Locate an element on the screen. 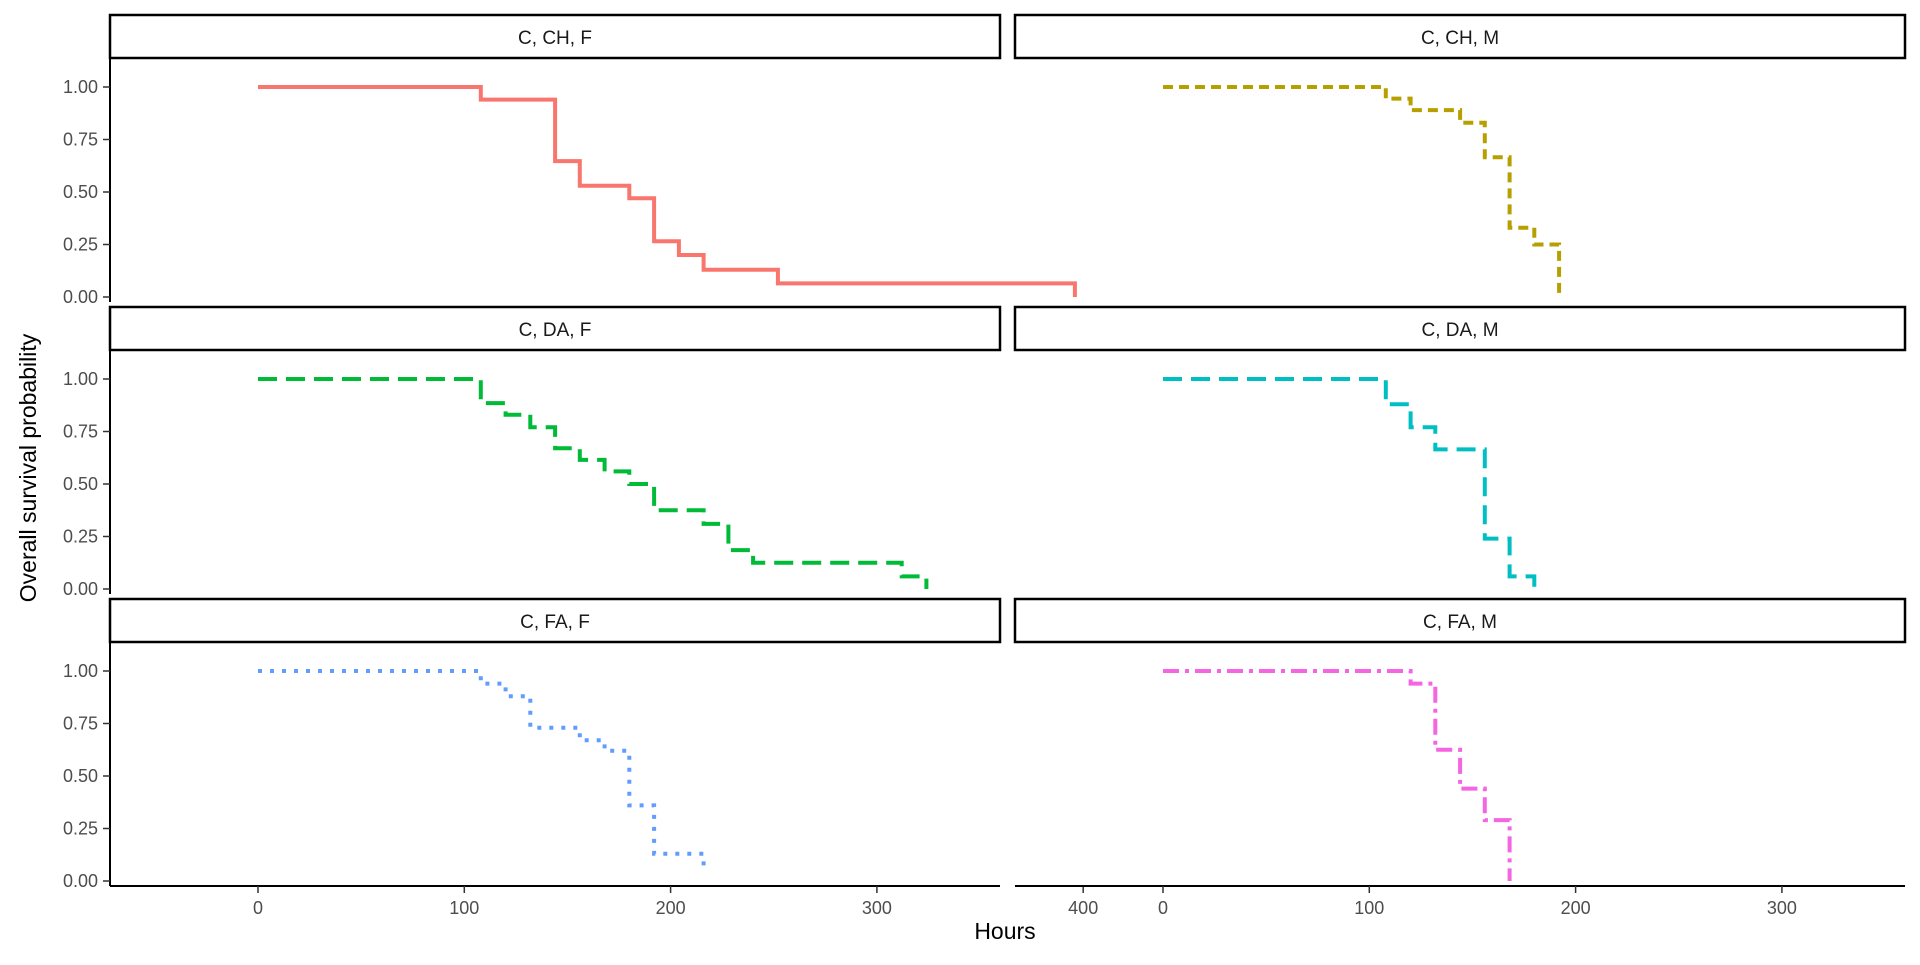  panel-4: C, DA, M is located at coordinates (1460, 447).